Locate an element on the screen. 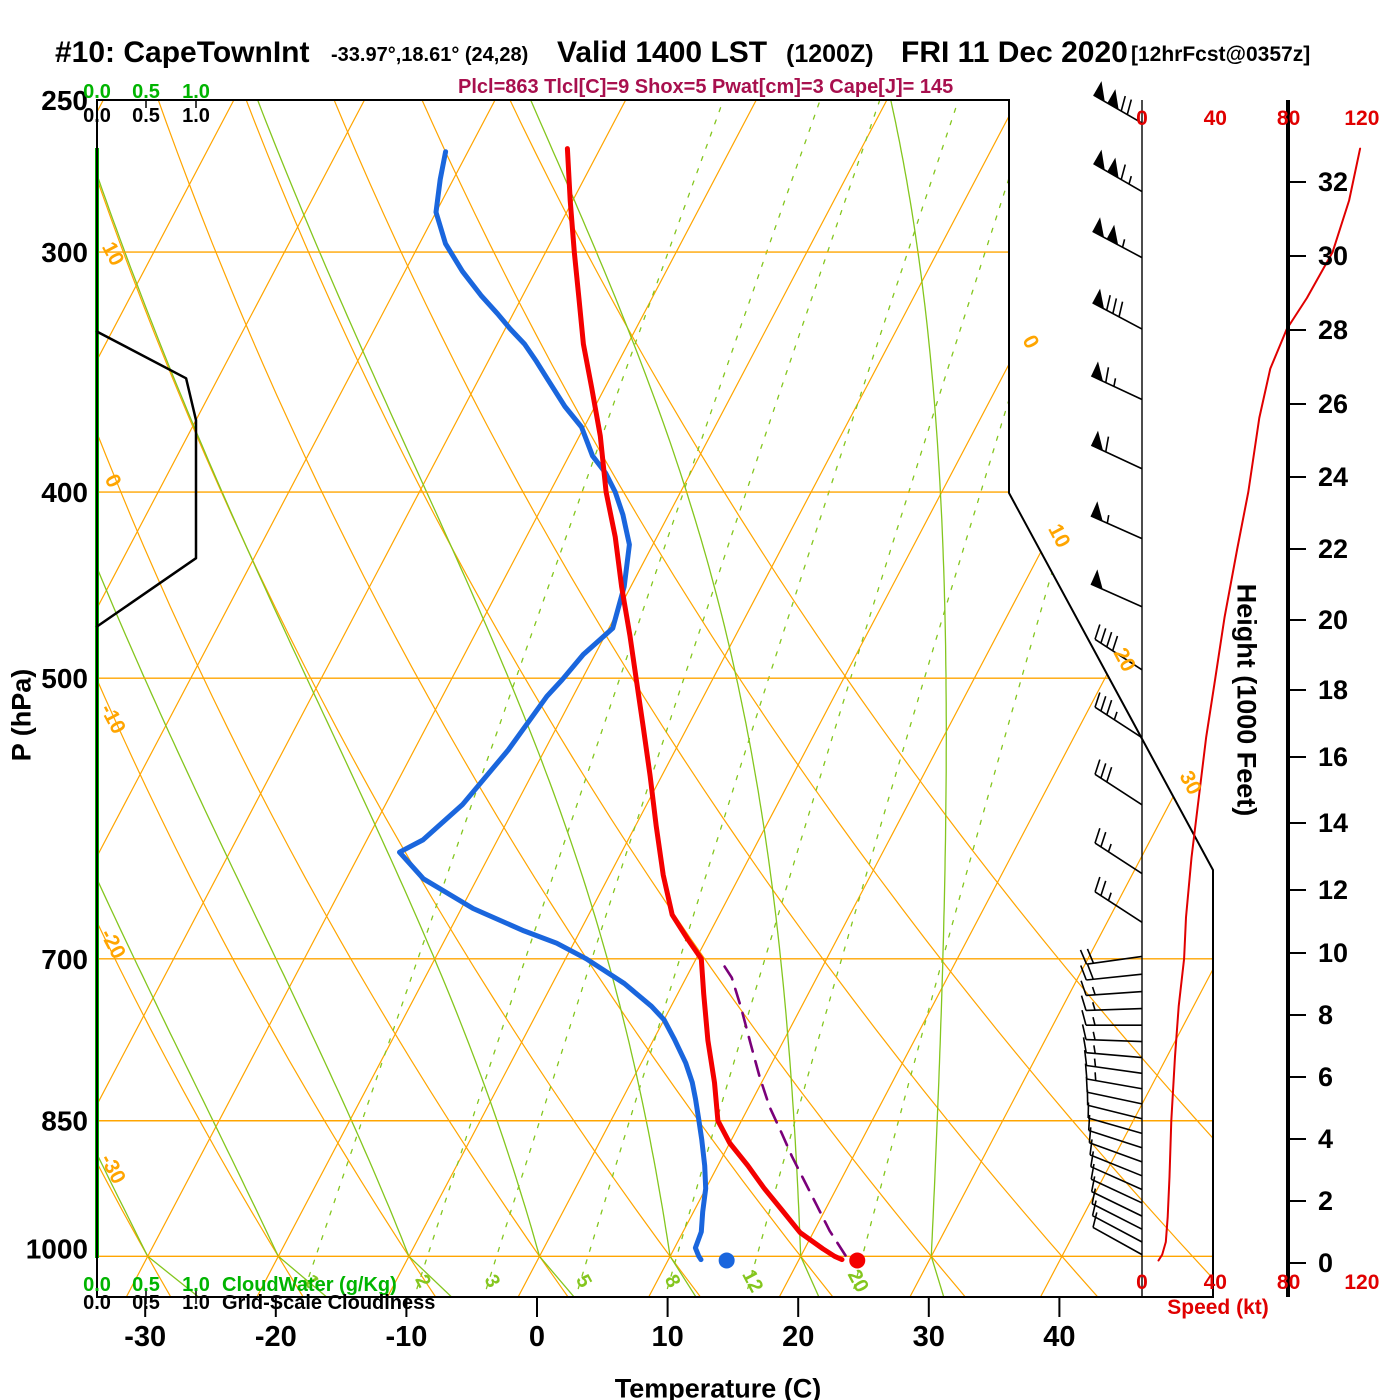 The width and height of the screenshot is (1400, 1400). forecast-lead-note: [12hrFcst@0357z] is located at coordinates (1221, 54).